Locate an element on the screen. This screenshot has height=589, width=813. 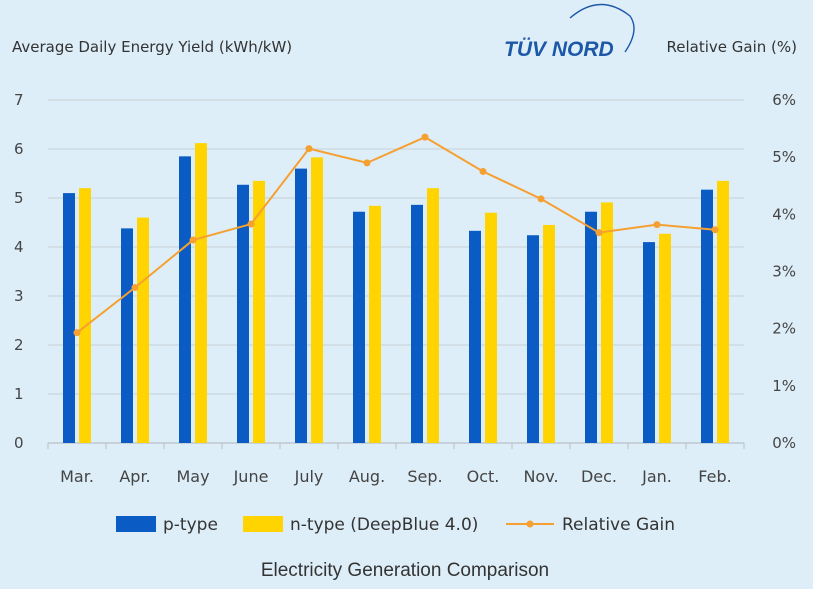
y-tick-label: 3 is located at coordinates (19, 296).